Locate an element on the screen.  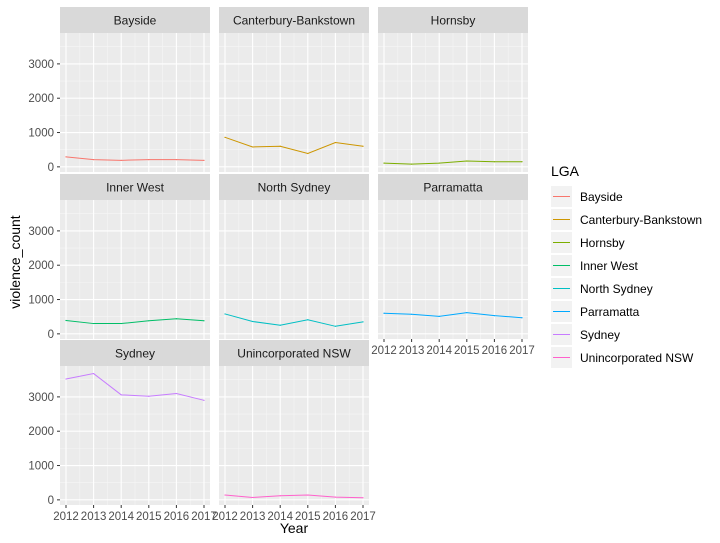
legend-item-parramatta: Parramatta is located at coordinates (595, 311).